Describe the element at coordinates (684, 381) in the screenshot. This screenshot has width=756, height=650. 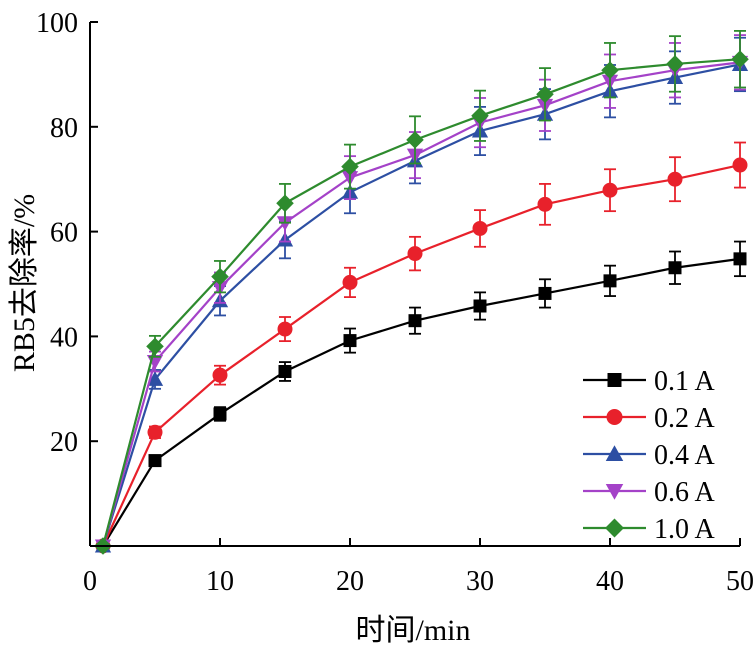
I see `legend-label: 0.1 A` at that location.